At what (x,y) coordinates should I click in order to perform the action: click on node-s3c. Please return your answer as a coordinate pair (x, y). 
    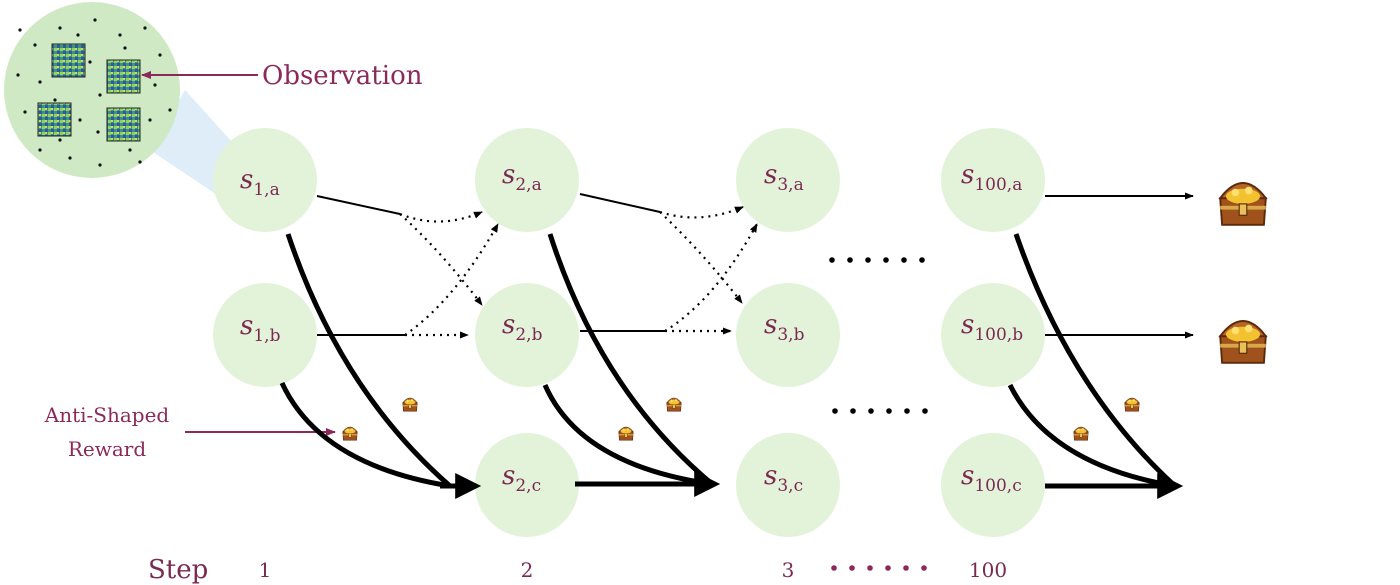
    Looking at the image, I should click on (788, 485).